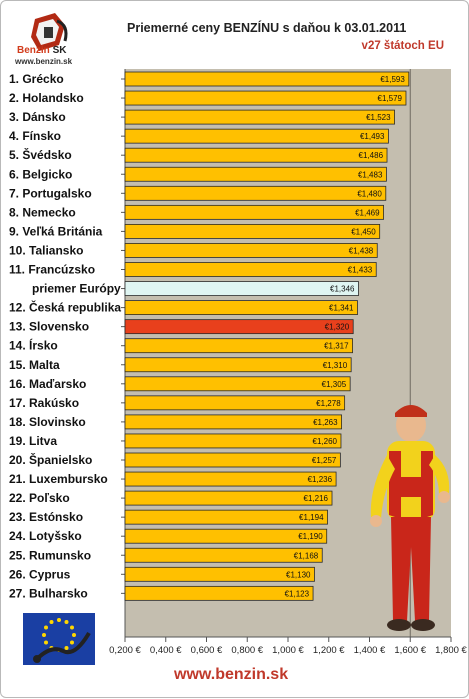  What do you see at coordinates (297, 593) in the screenshot?
I see `value-label: €1,123` at bounding box center [297, 593].